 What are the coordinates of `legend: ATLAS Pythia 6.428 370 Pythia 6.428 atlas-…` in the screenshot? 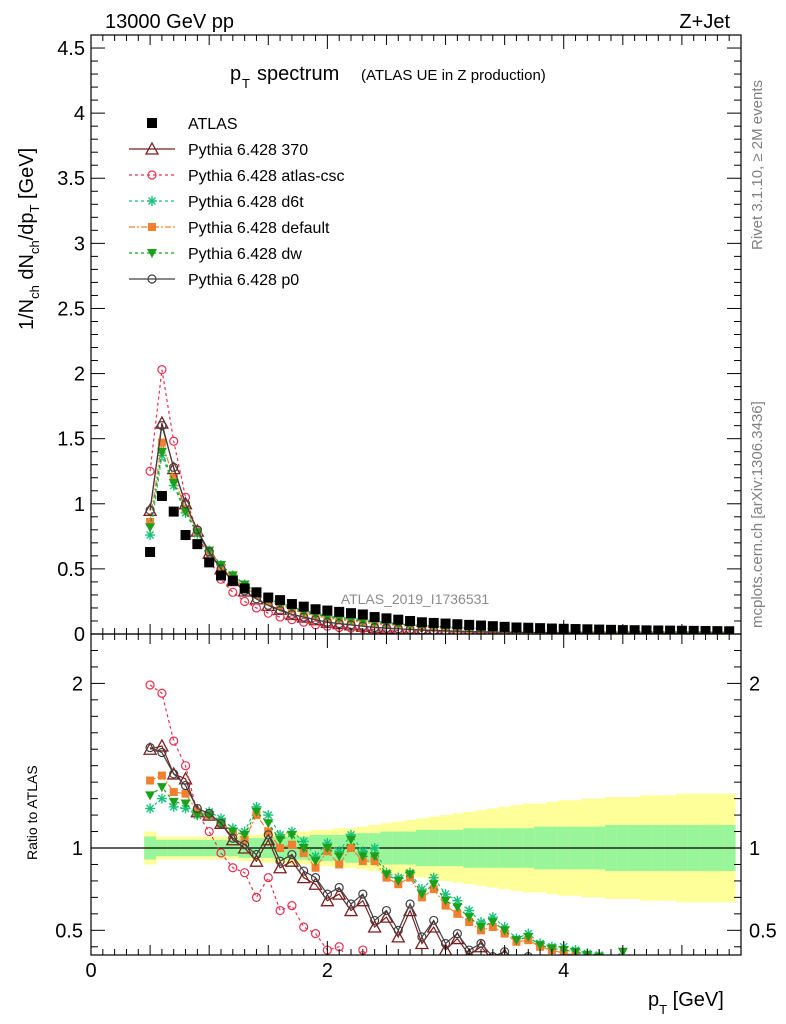 It's located at (237, 202).